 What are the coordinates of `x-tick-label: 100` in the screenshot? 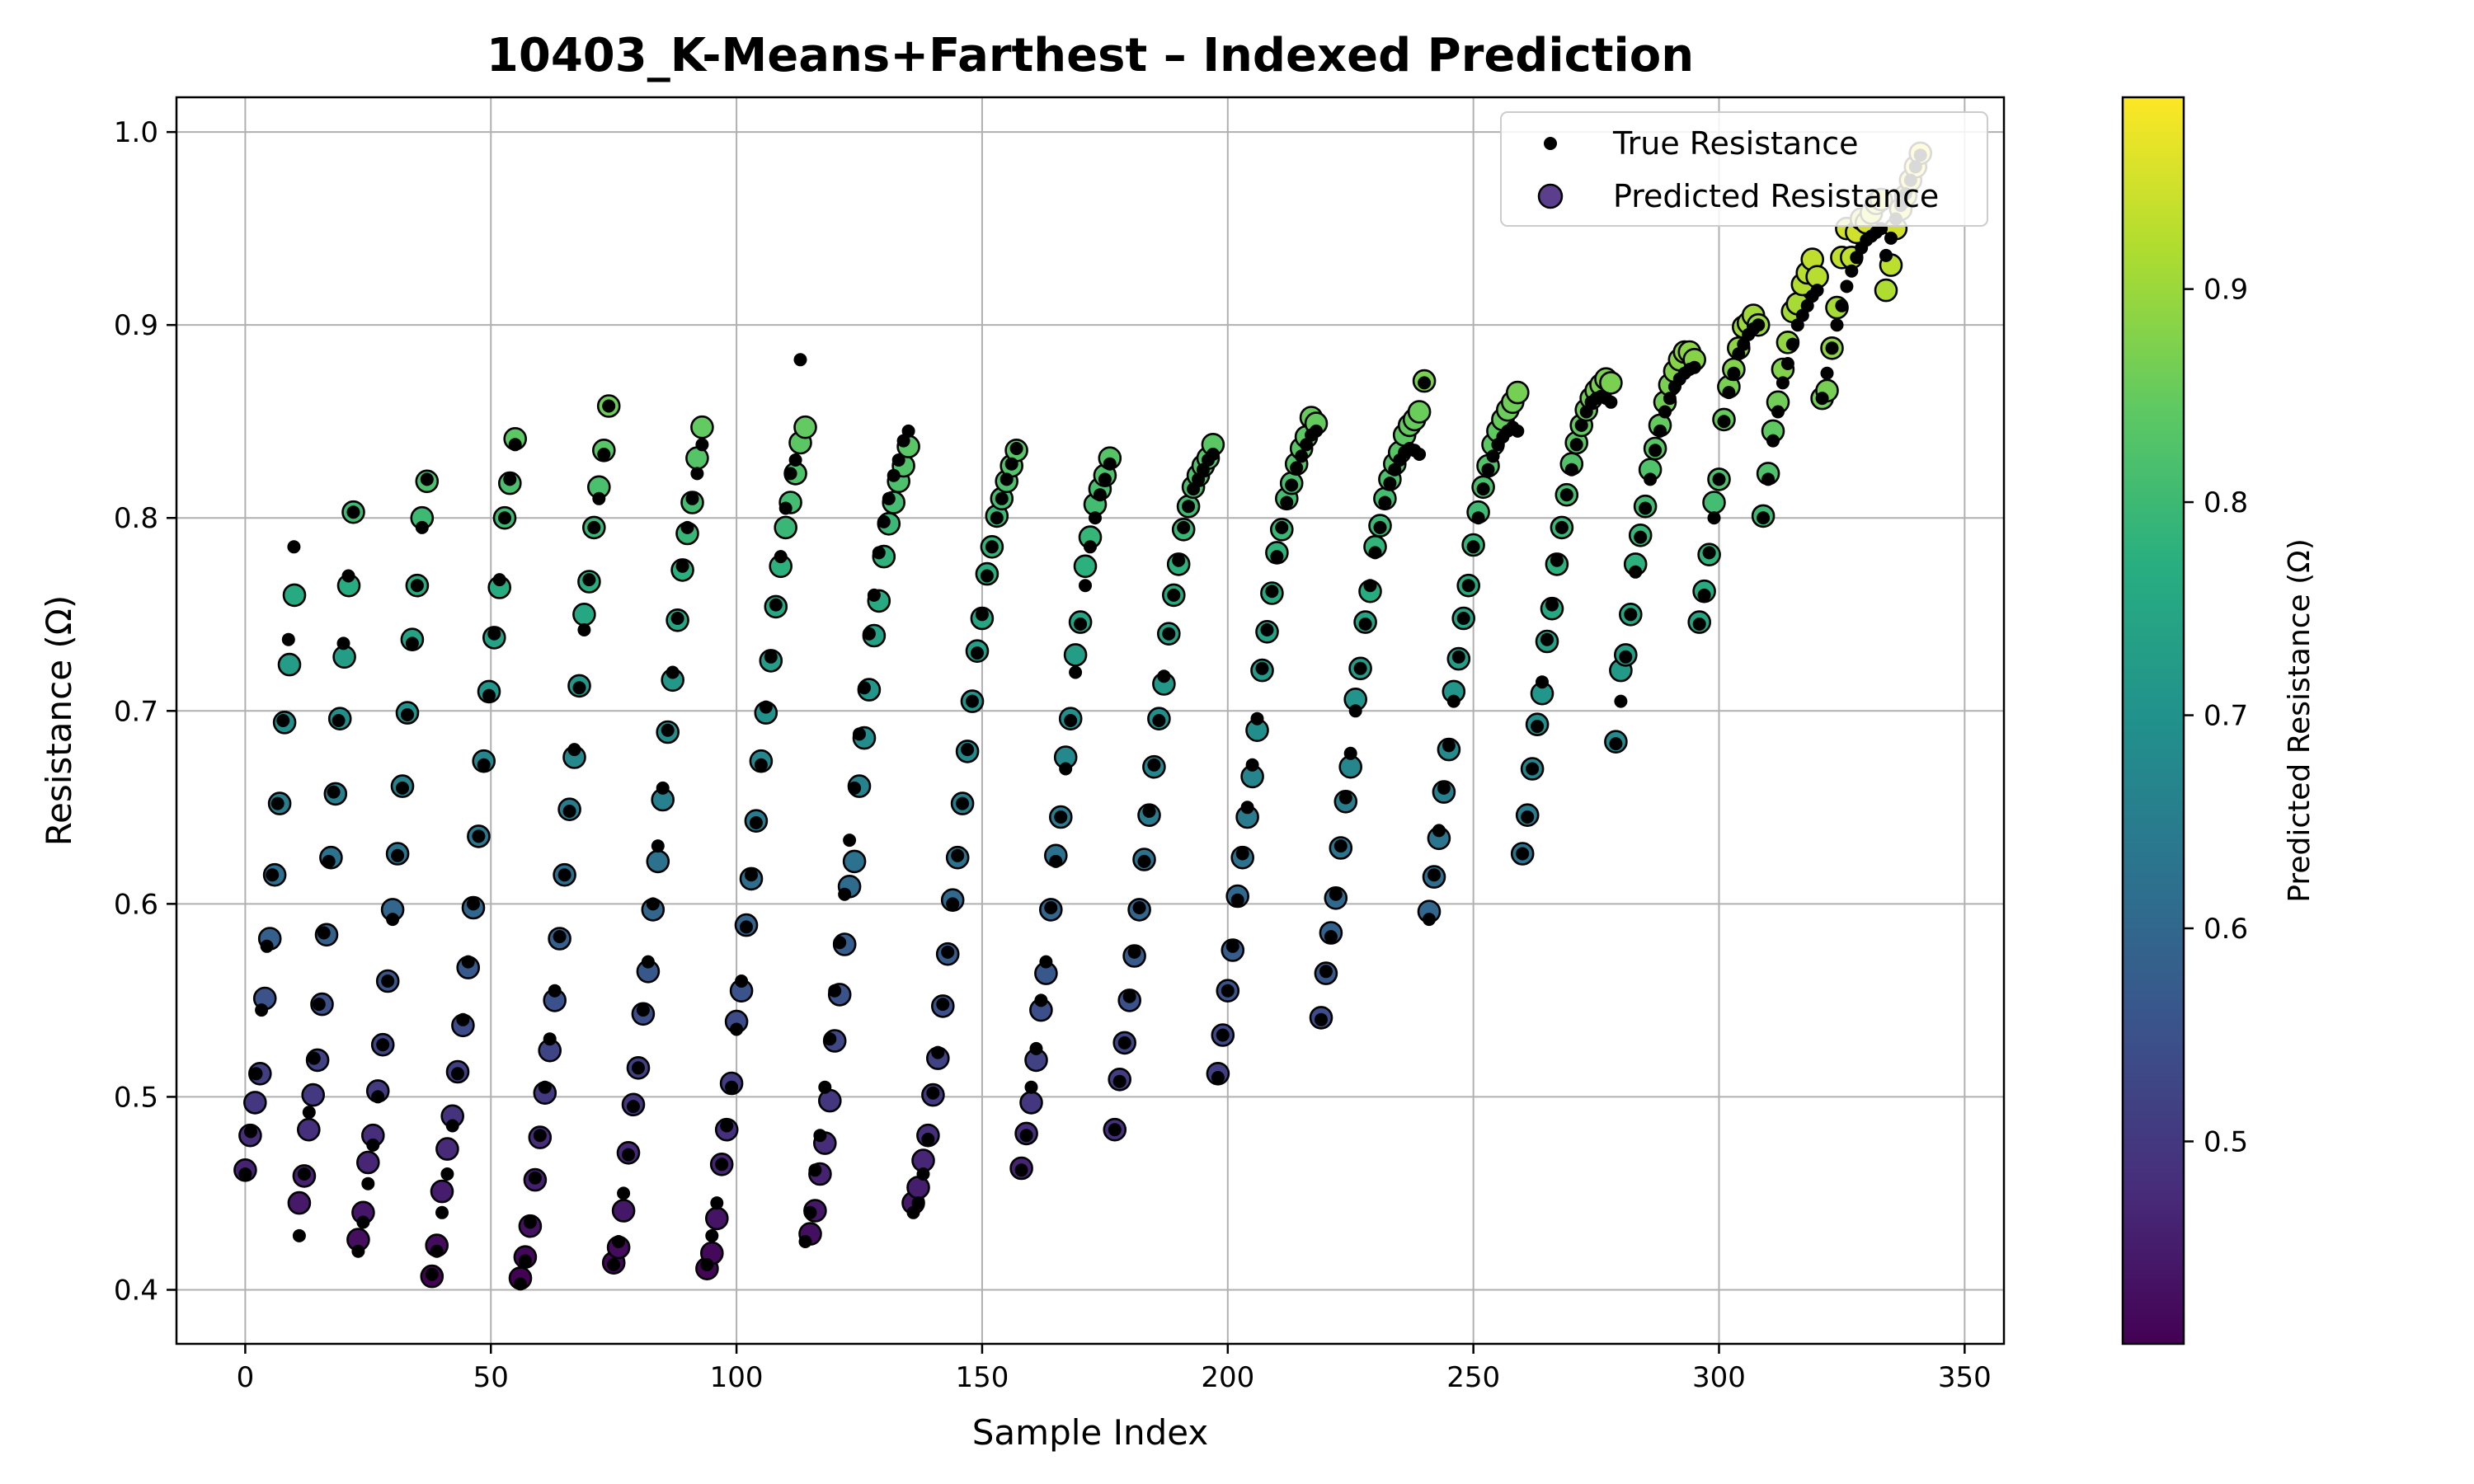 It's located at (737, 1377).